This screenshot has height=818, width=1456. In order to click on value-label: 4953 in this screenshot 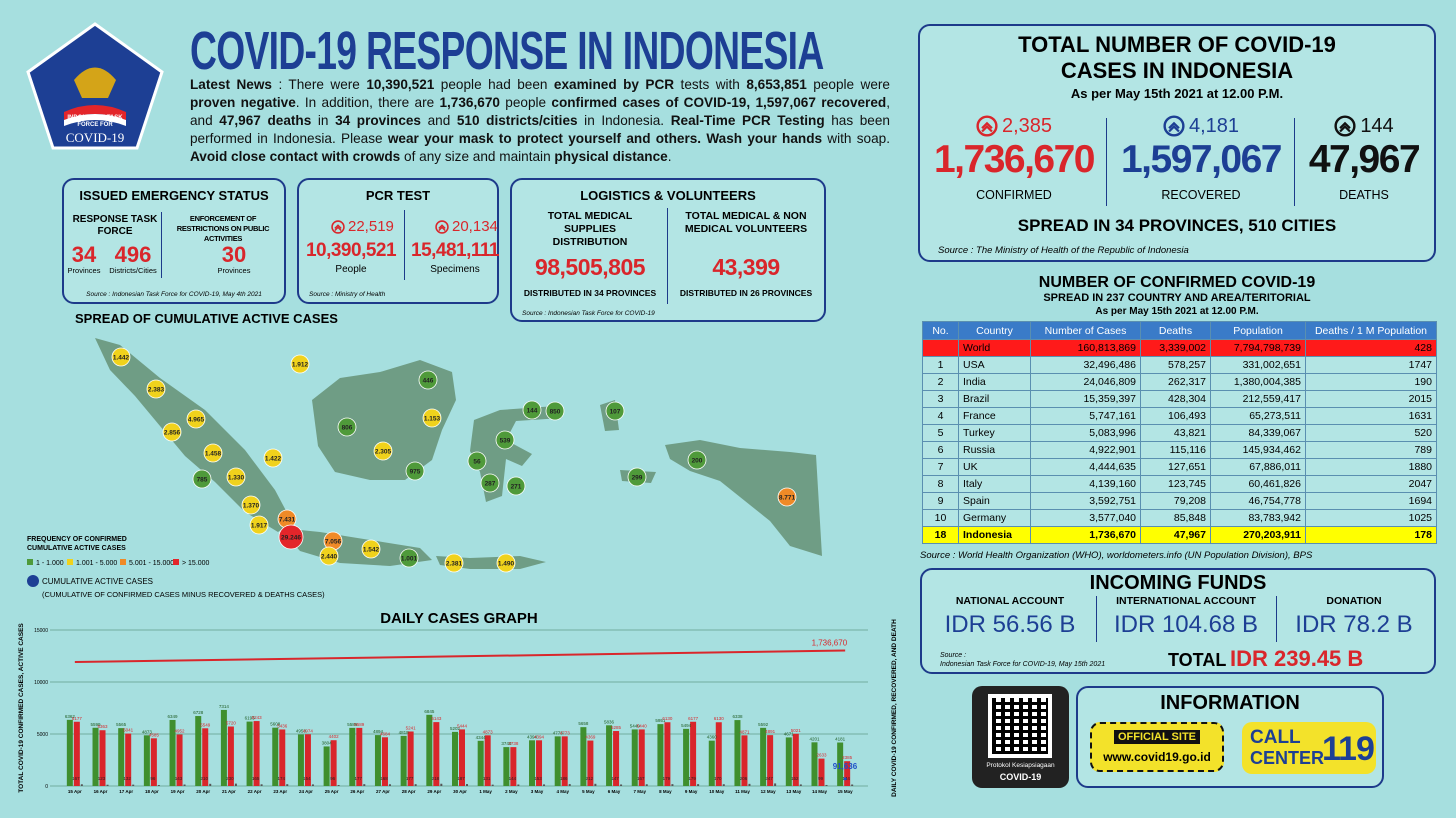, I will do `click(301, 730)`.